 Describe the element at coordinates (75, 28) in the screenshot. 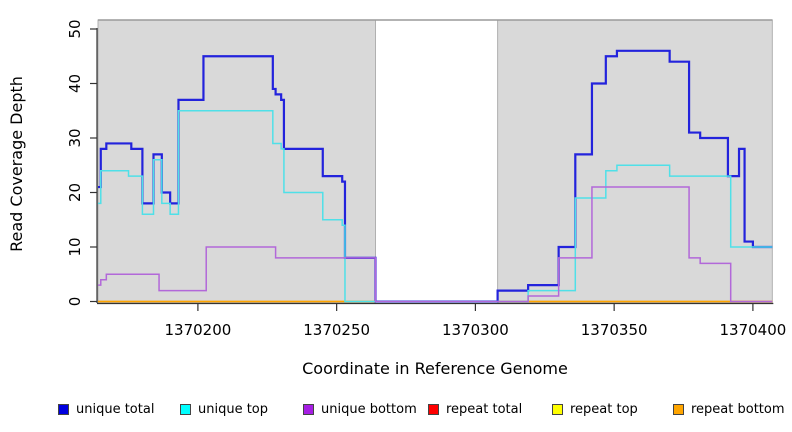

I see `y-tick-label: 50` at that location.